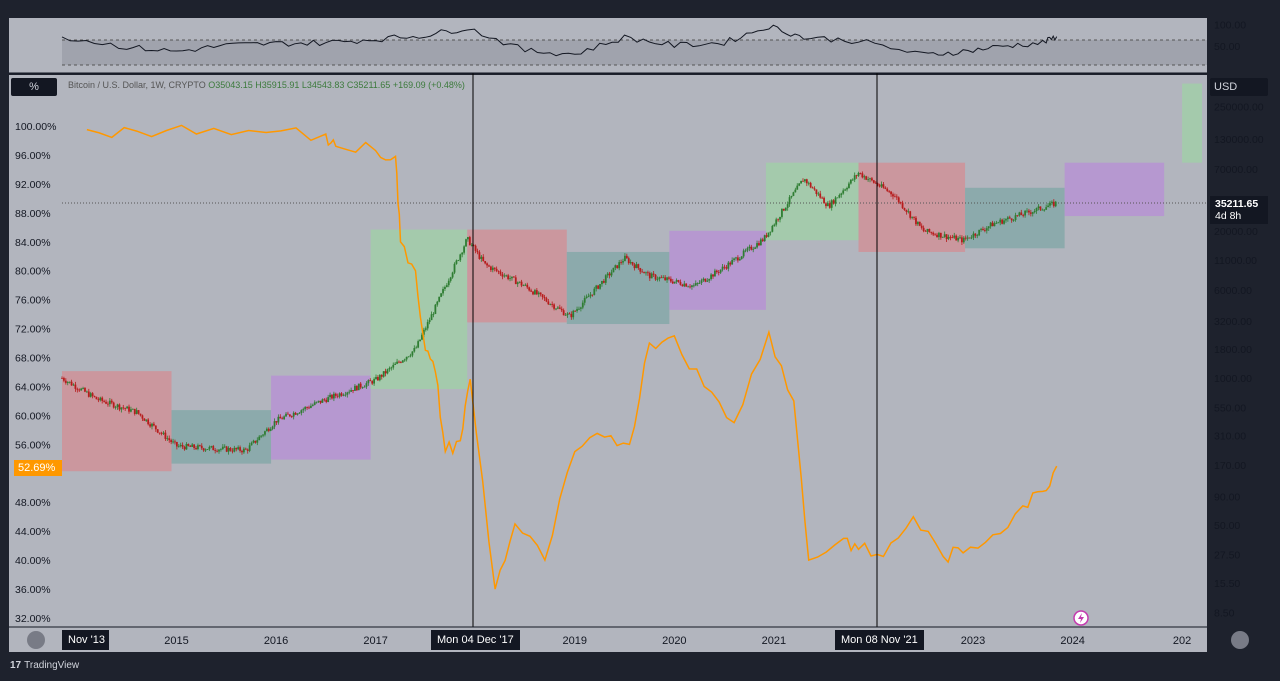  Describe the element at coordinates (608, 639) in the screenshot. I see `time-axis-bg` at that location.